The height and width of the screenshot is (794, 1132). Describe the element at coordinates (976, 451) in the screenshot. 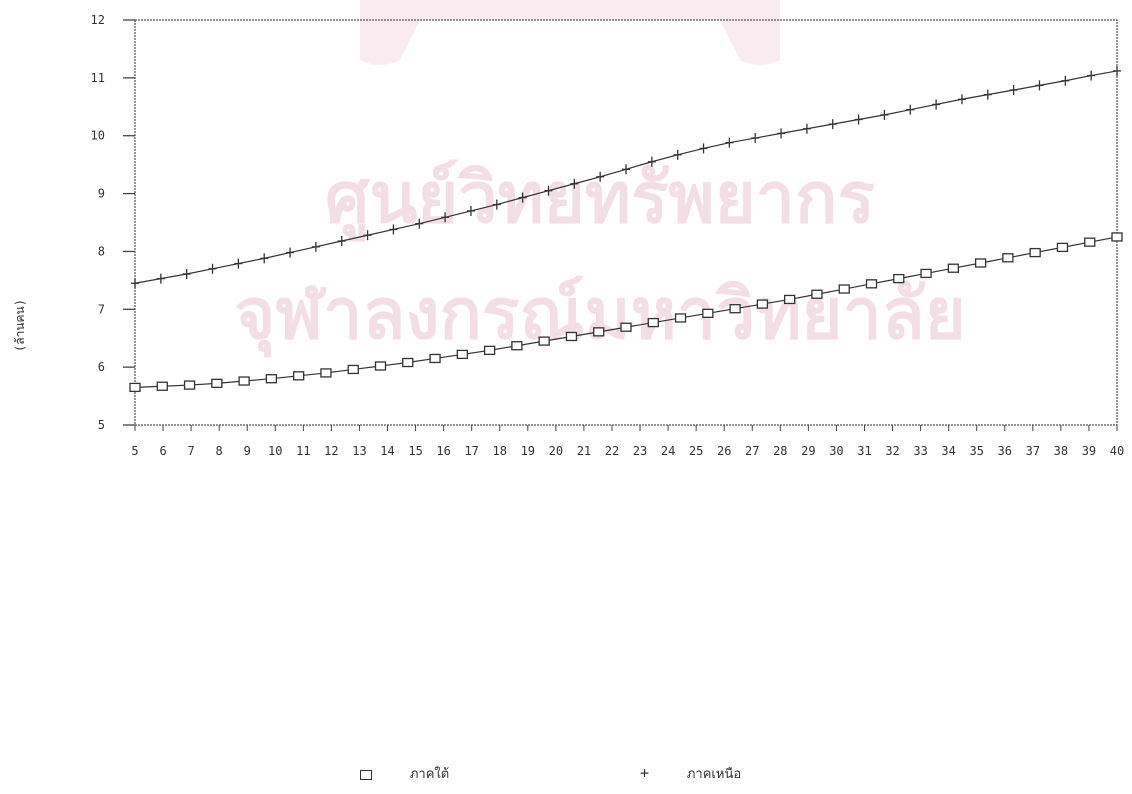

I see `x-tick-label: 35` at that location.